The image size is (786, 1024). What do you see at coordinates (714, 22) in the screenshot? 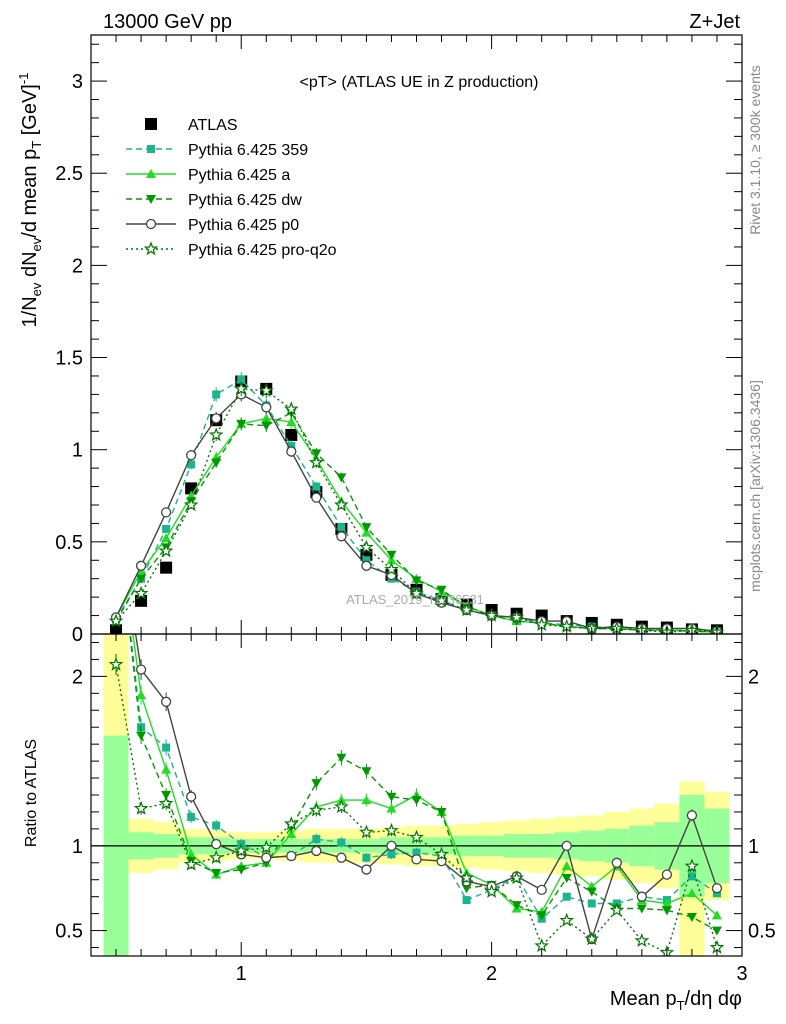
I see `process-label: Z+Jet` at bounding box center [714, 22].